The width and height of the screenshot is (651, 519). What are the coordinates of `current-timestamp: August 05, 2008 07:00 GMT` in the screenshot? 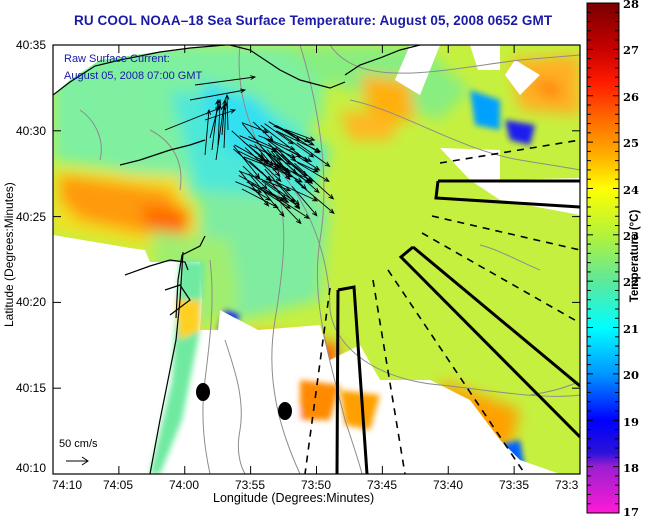 It's located at (133, 76).